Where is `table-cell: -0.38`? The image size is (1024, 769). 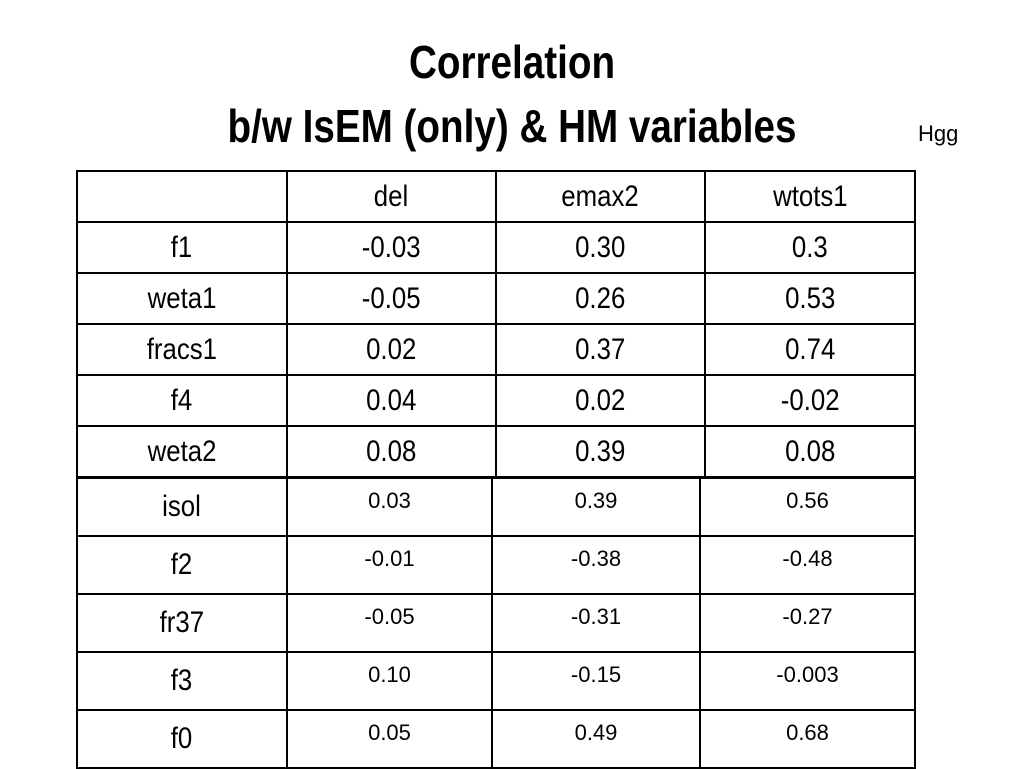 table-cell: -0.38 is located at coordinates (596, 565).